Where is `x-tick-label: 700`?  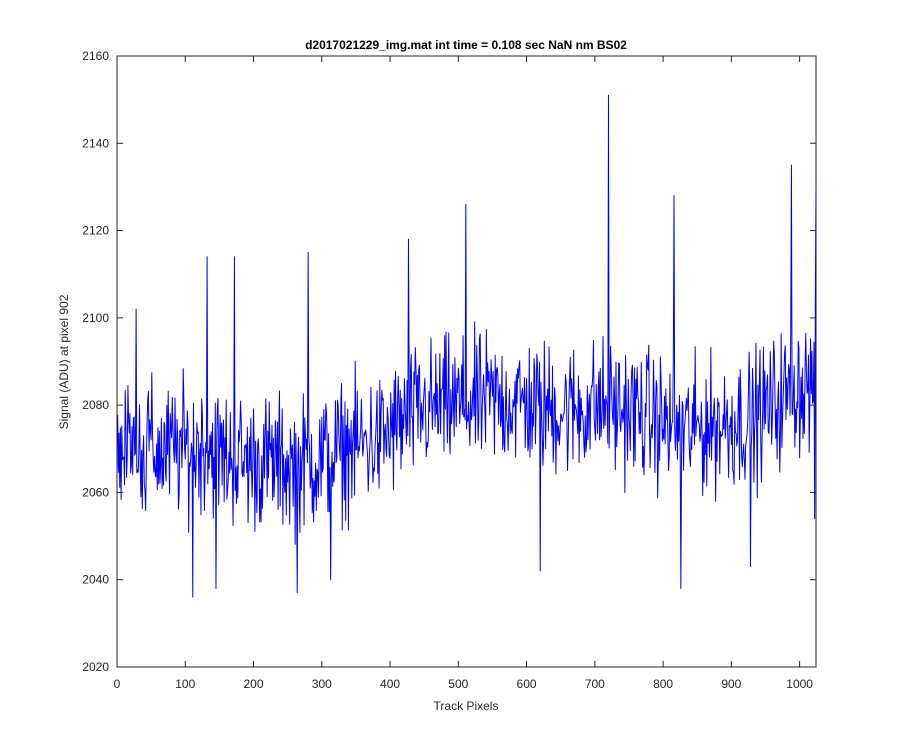 x-tick-label: 700 is located at coordinates (595, 684).